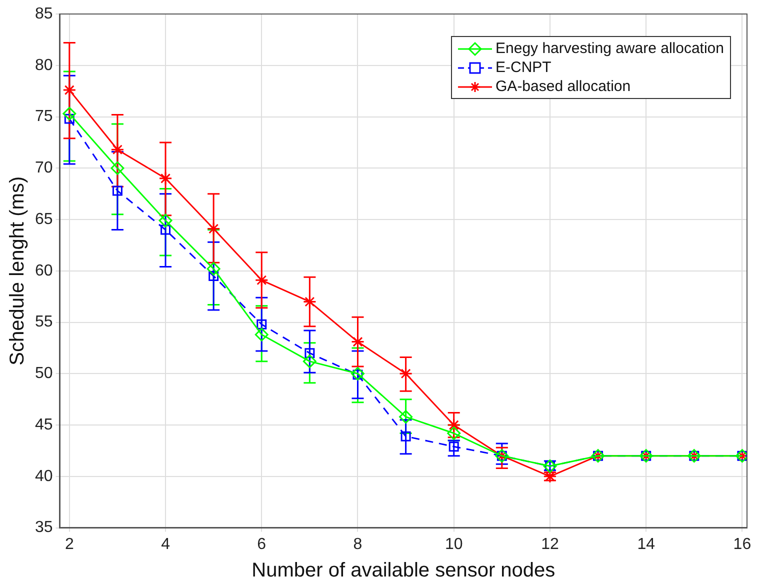 The image size is (757, 587). What do you see at coordinates (44, 271) in the screenshot?
I see `y-tick-label: 60` at bounding box center [44, 271].